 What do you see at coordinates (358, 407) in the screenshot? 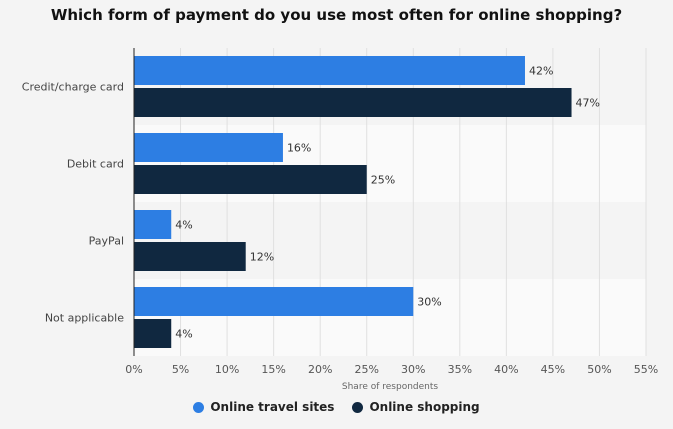
I see `legend-swatch-online-shopping` at bounding box center [358, 407].